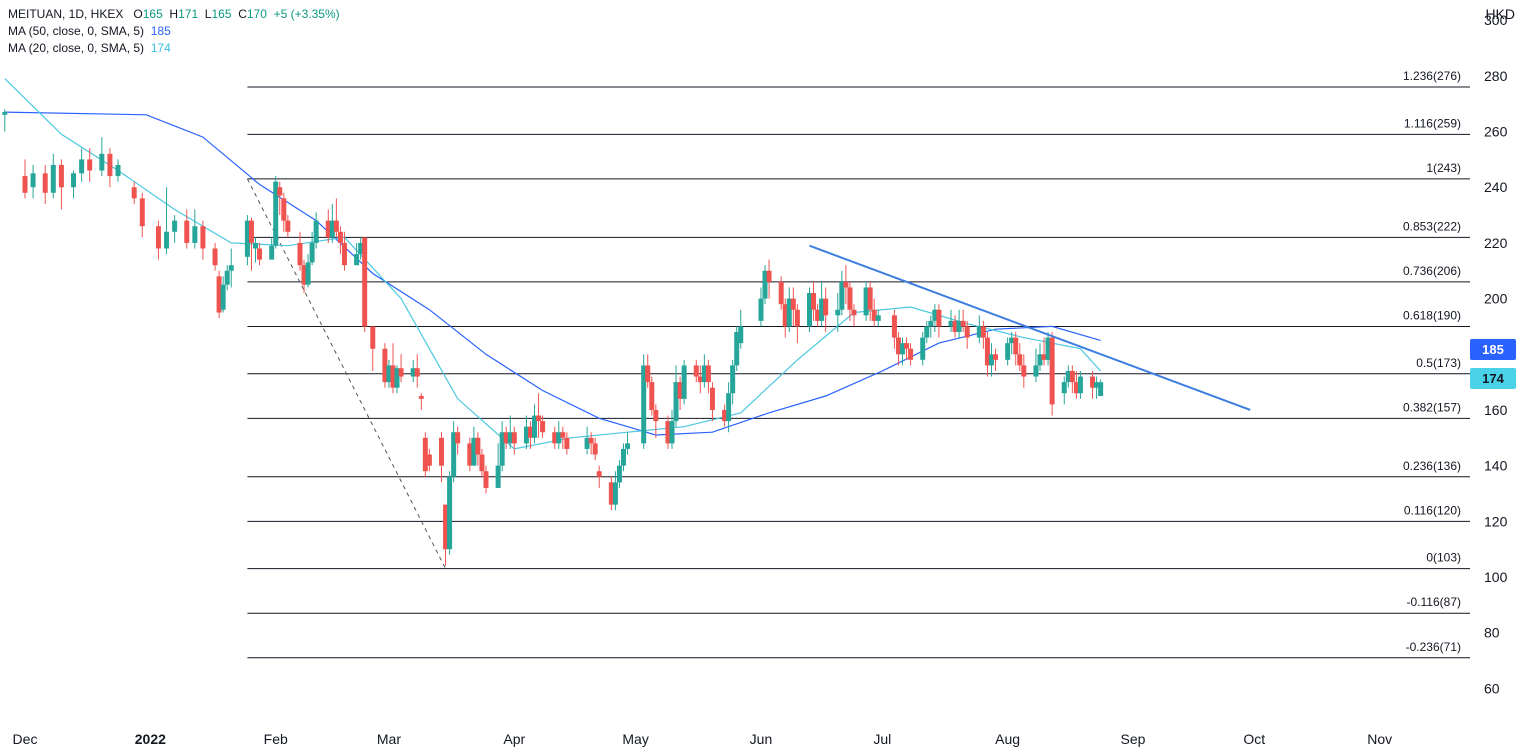 The width and height of the screenshot is (1529, 756). Describe the element at coordinates (1496, 354) in the screenshot. I see `y-axis: 3002802602402202001801601401201008060` at that location.